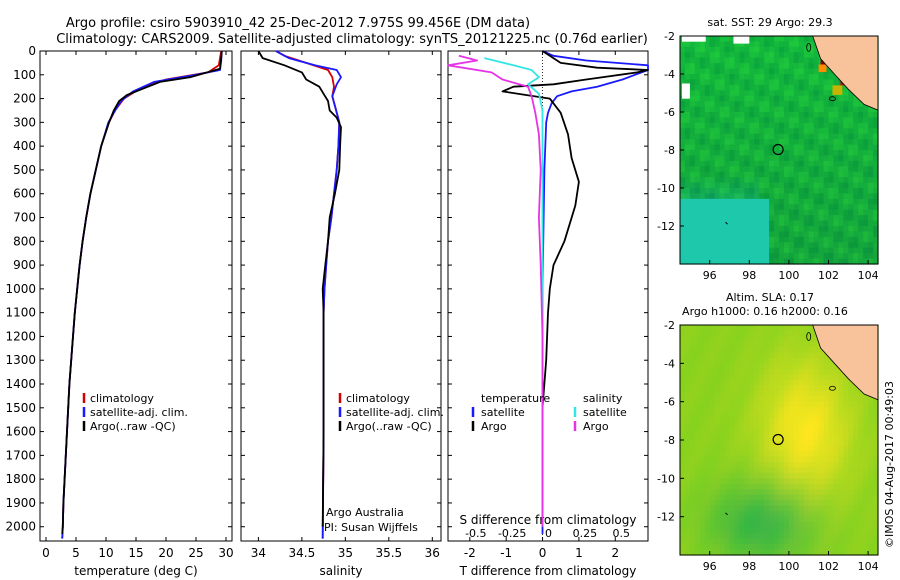  Describe the element at coordinates (506, 553) in the screenshot. I see `x-tick-label: -1` at that location.